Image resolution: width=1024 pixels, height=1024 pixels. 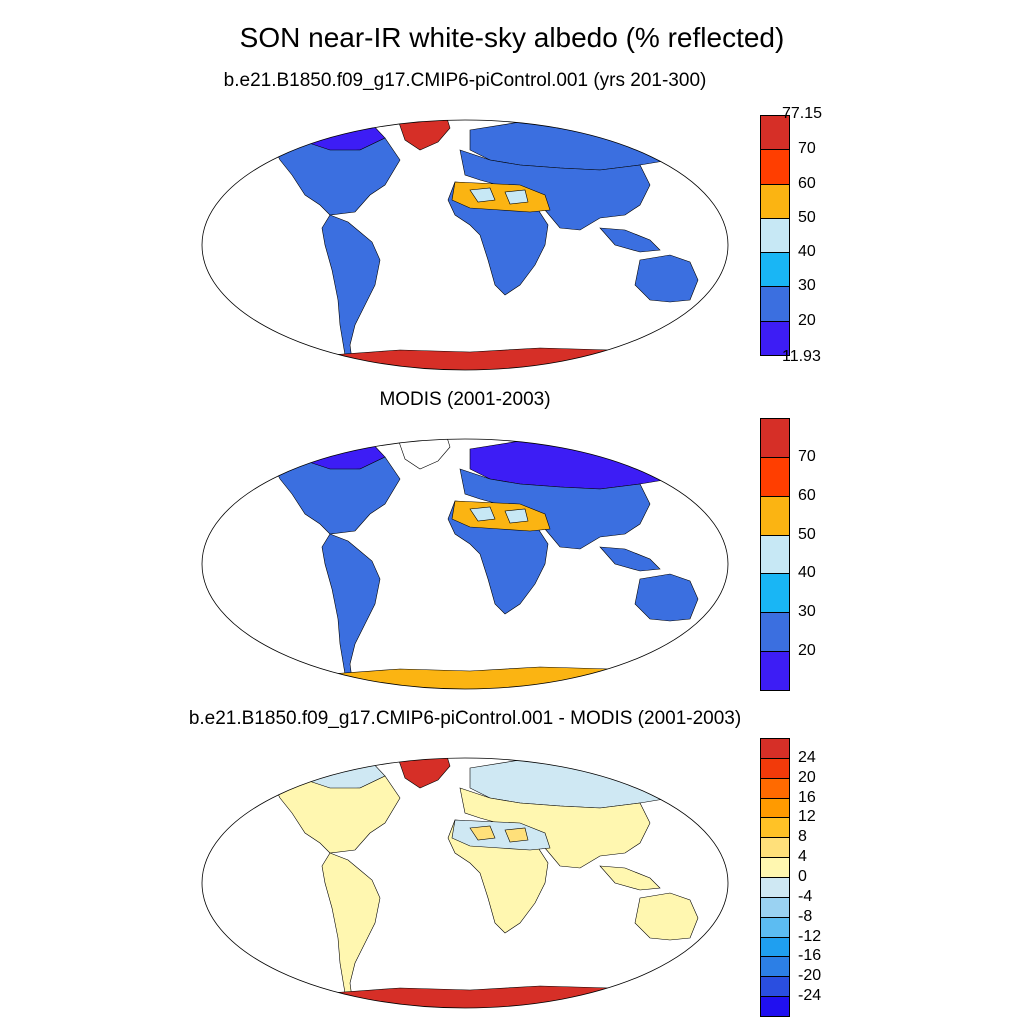 I want to click on colorbar-label: -16, so click(x=810, y=956).